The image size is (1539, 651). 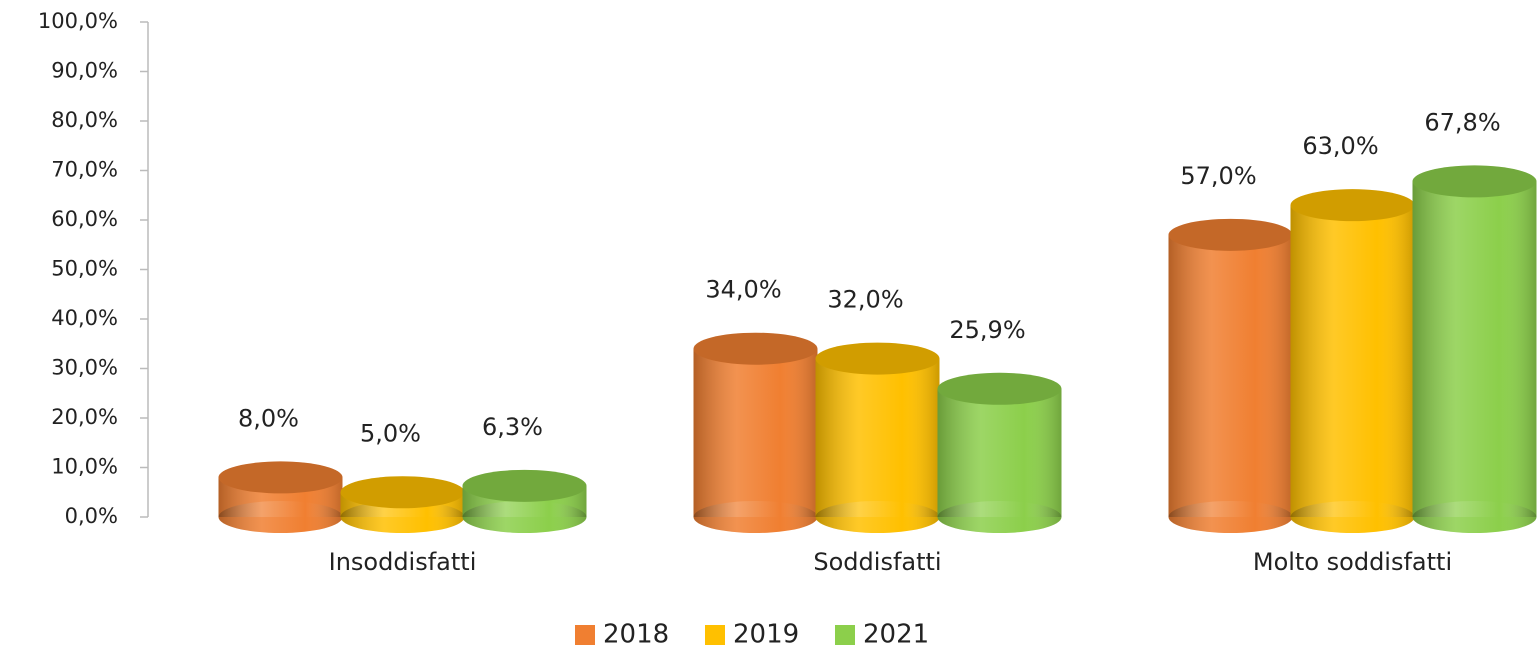 I want to click on y-tick-label: 100,0%, so click(x=78, y=21).